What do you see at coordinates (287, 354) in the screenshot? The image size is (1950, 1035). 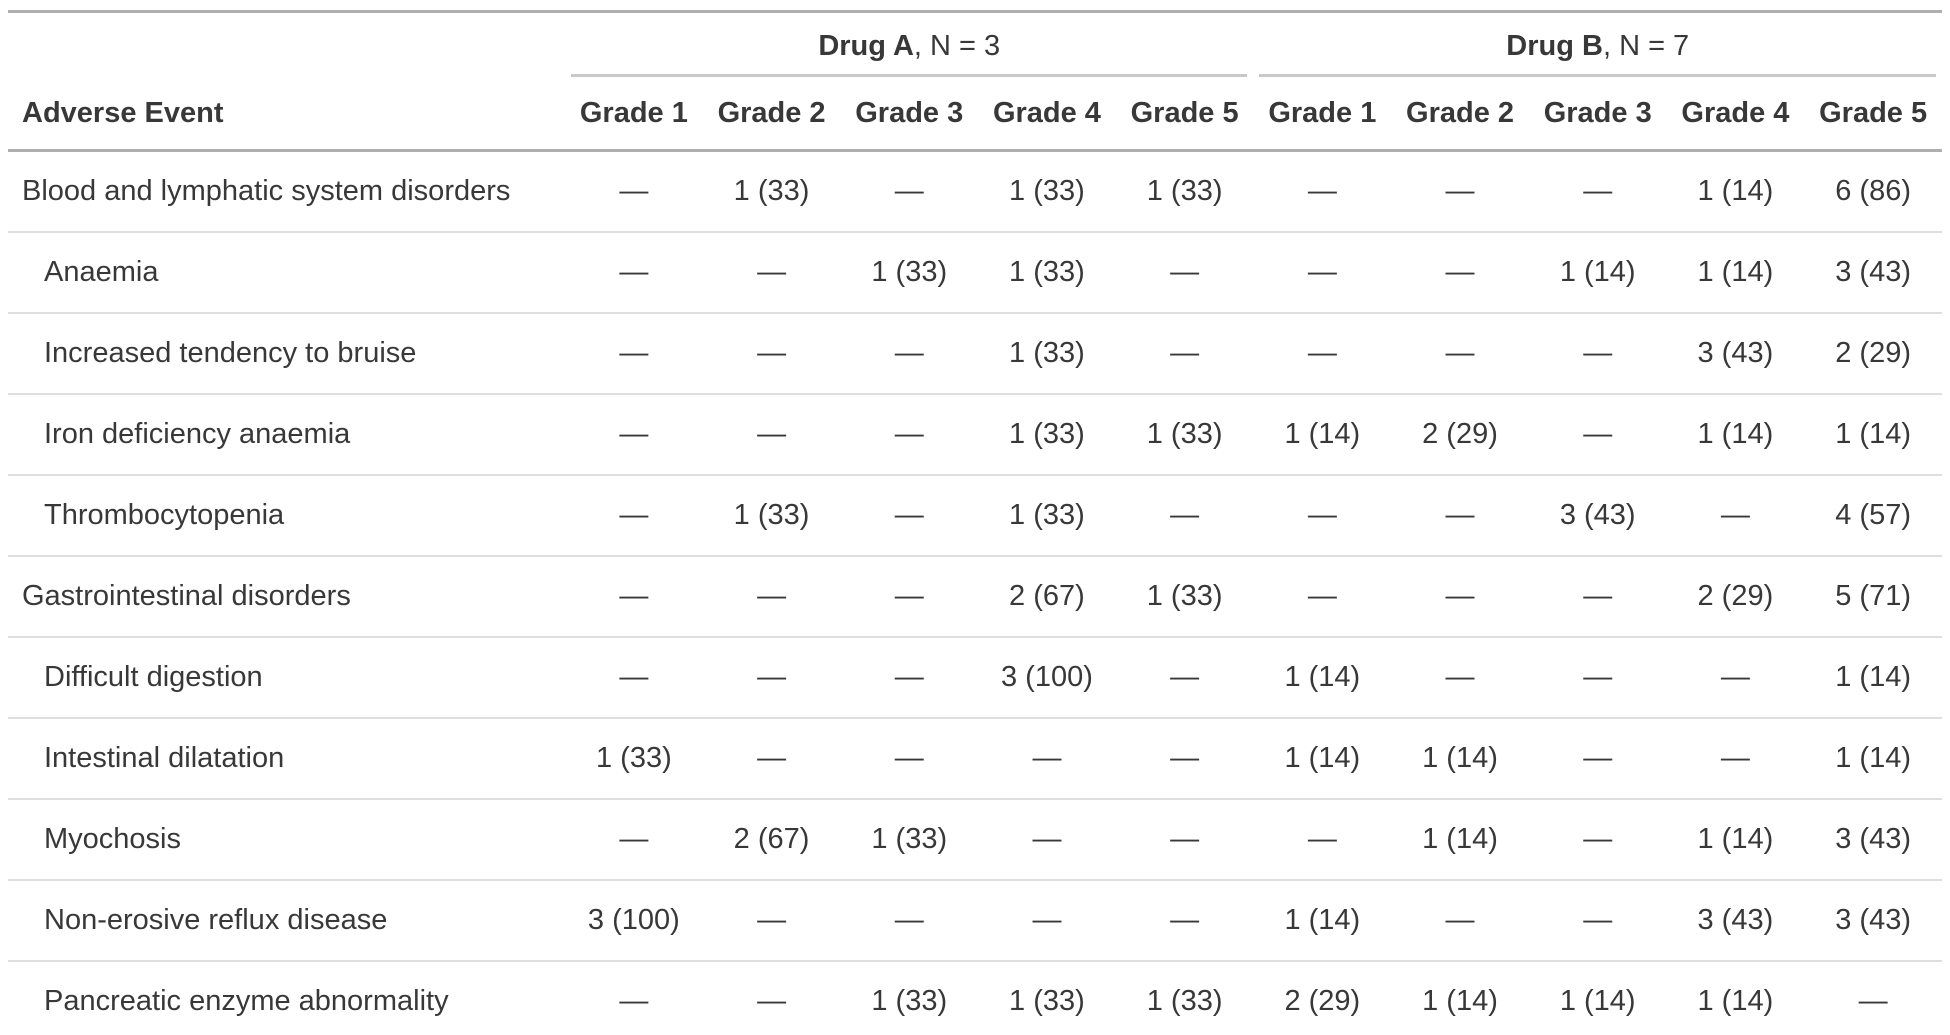 I see `adverse-event-label: Increased tendency to bruise` at bounding box center [287, 354].